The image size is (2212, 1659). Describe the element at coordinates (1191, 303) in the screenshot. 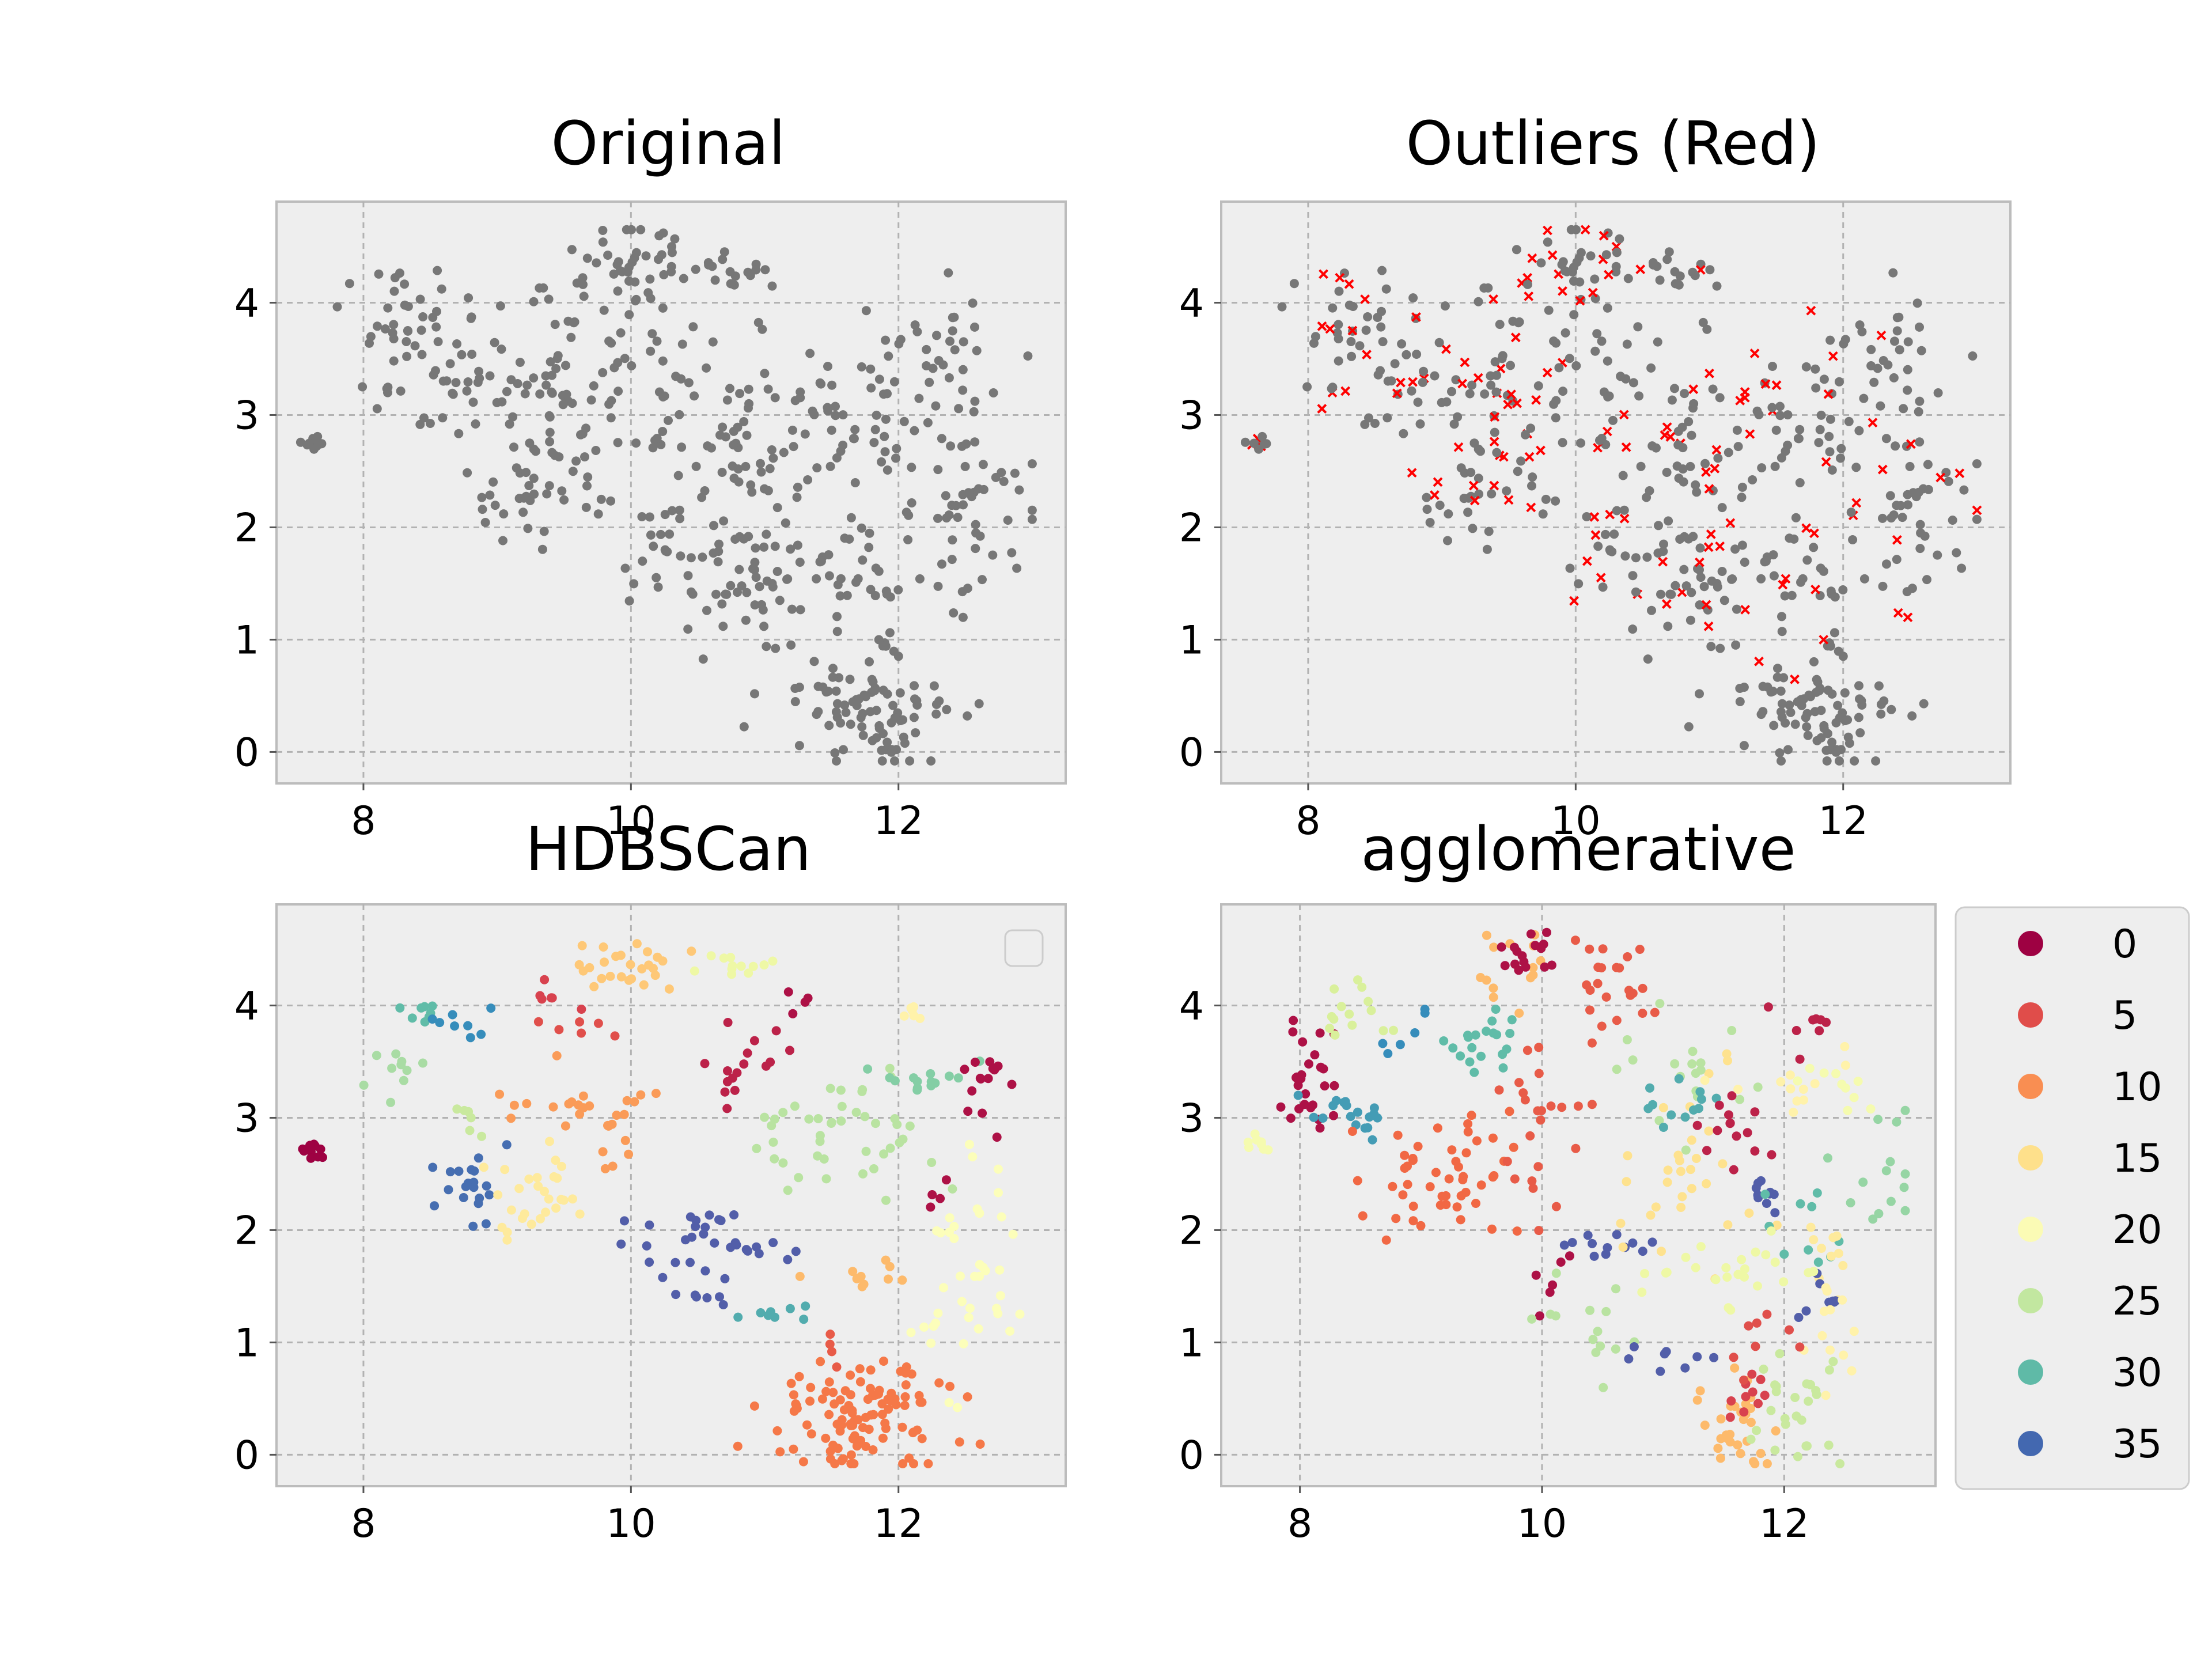

I see `tick-label-y: 4` at that location.